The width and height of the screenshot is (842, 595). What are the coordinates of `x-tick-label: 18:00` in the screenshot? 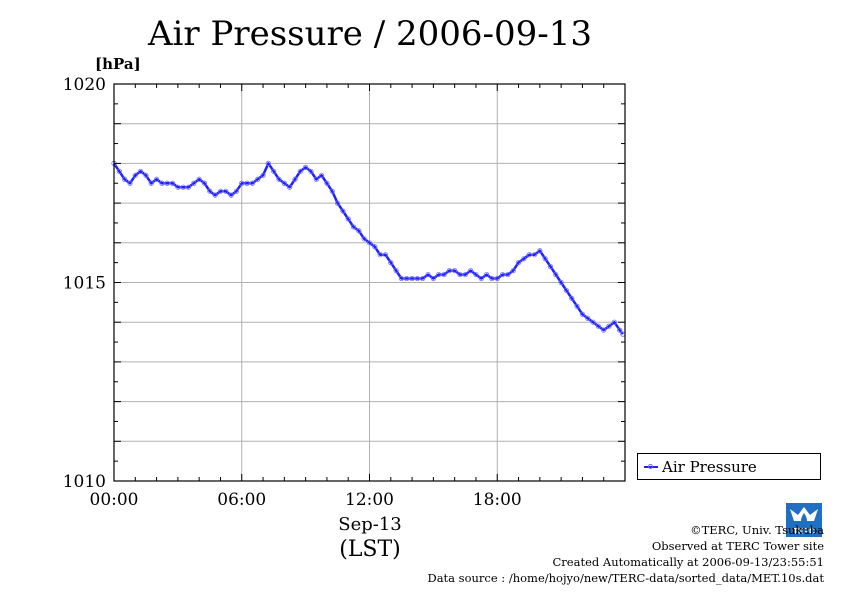 It's located at (497, 500).